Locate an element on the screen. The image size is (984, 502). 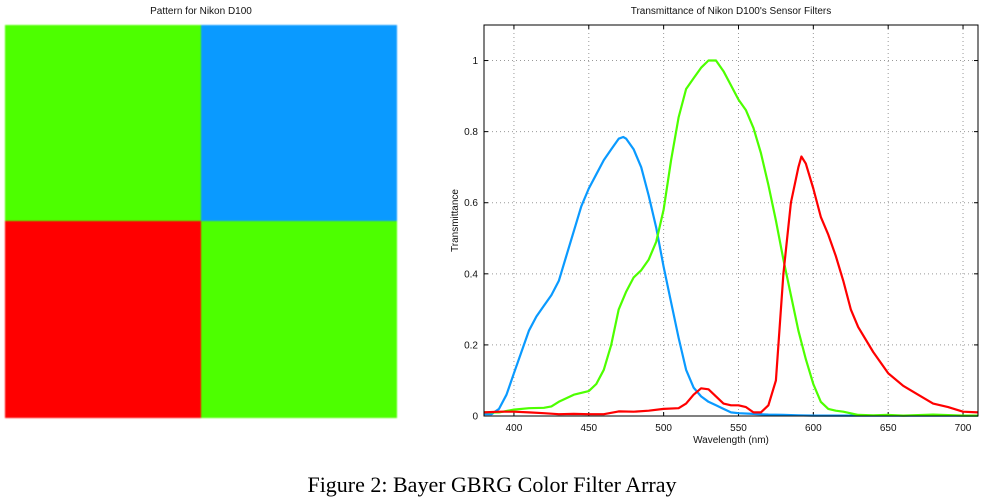
y-tick-label: 0 is located at coordinates (475, 417).